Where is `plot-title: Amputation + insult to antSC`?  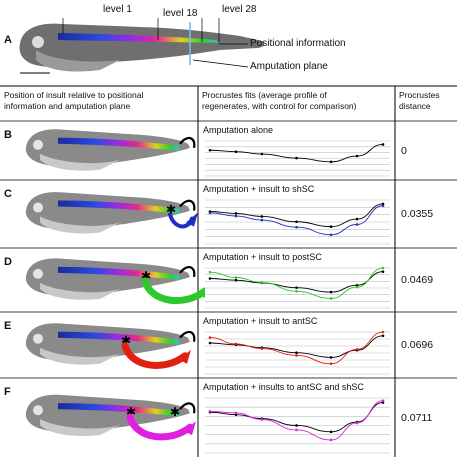
plot-title: Amputation + insult to antSC is located at coordinates (260, 321).